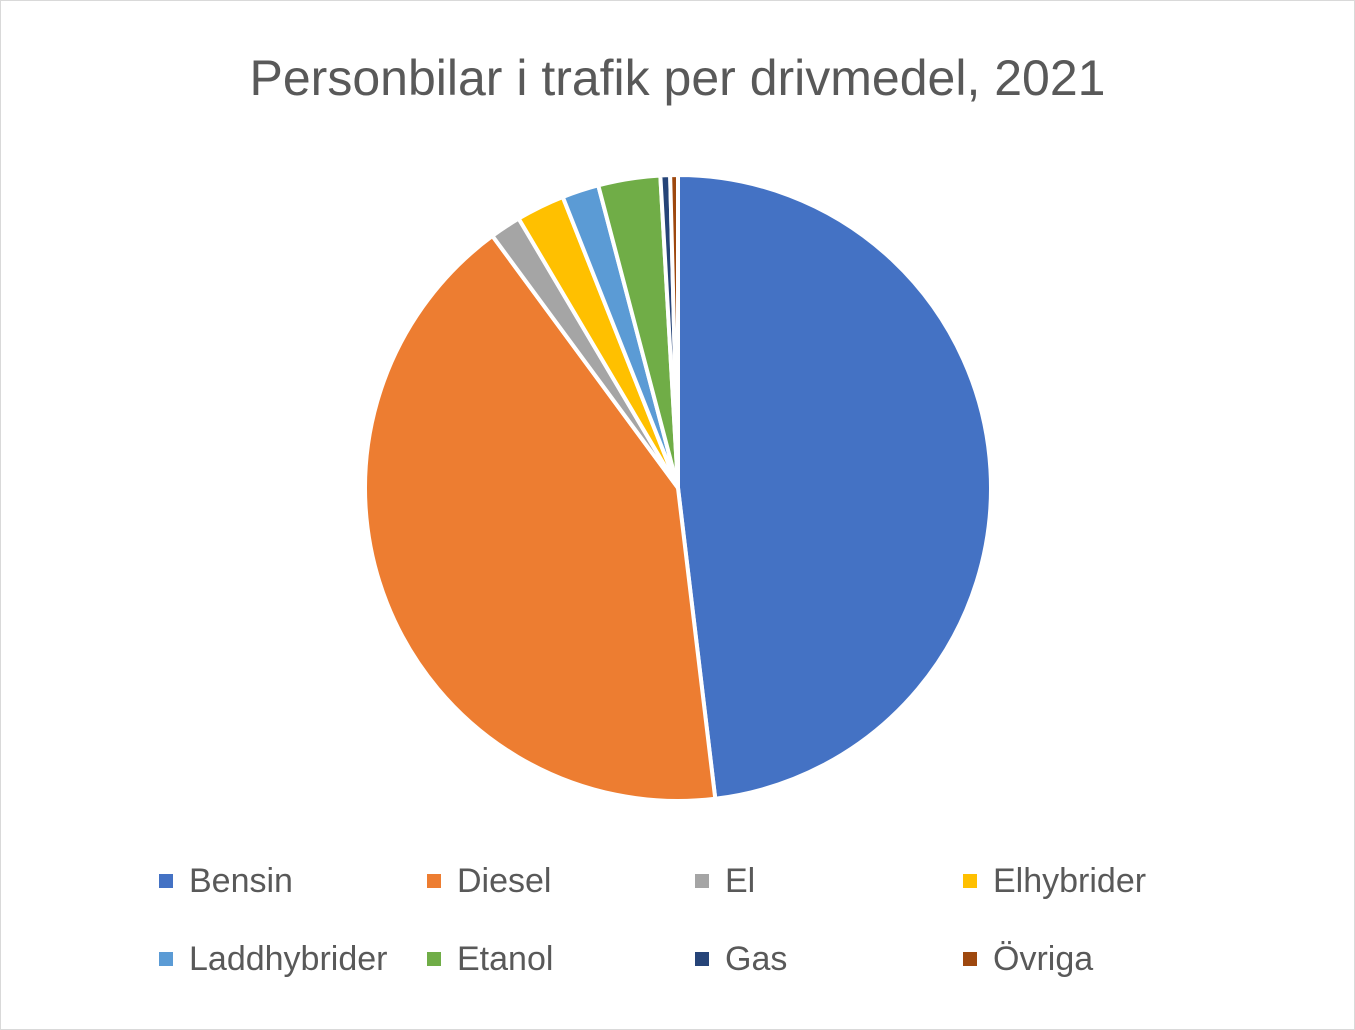  What do you see at coordinates (834, 487) in the screenshot?
I see `pie-slice-bensin` at bounding box center [834, 487].